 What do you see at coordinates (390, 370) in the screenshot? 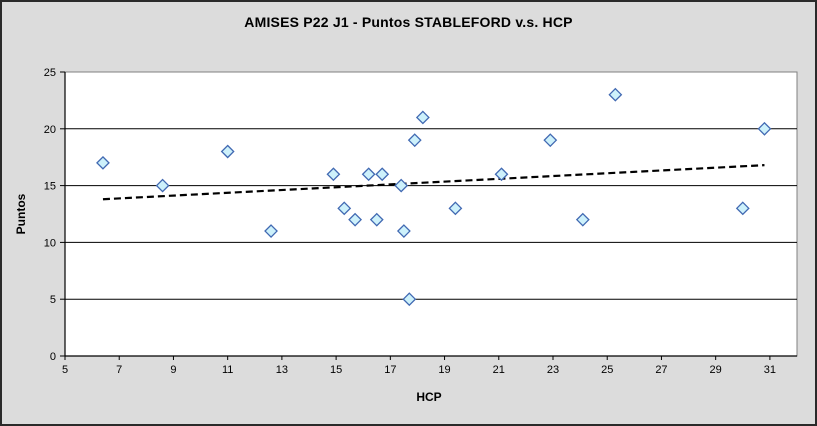
I see `x-tick-label-17: 17` at bounding box center [390, 370].